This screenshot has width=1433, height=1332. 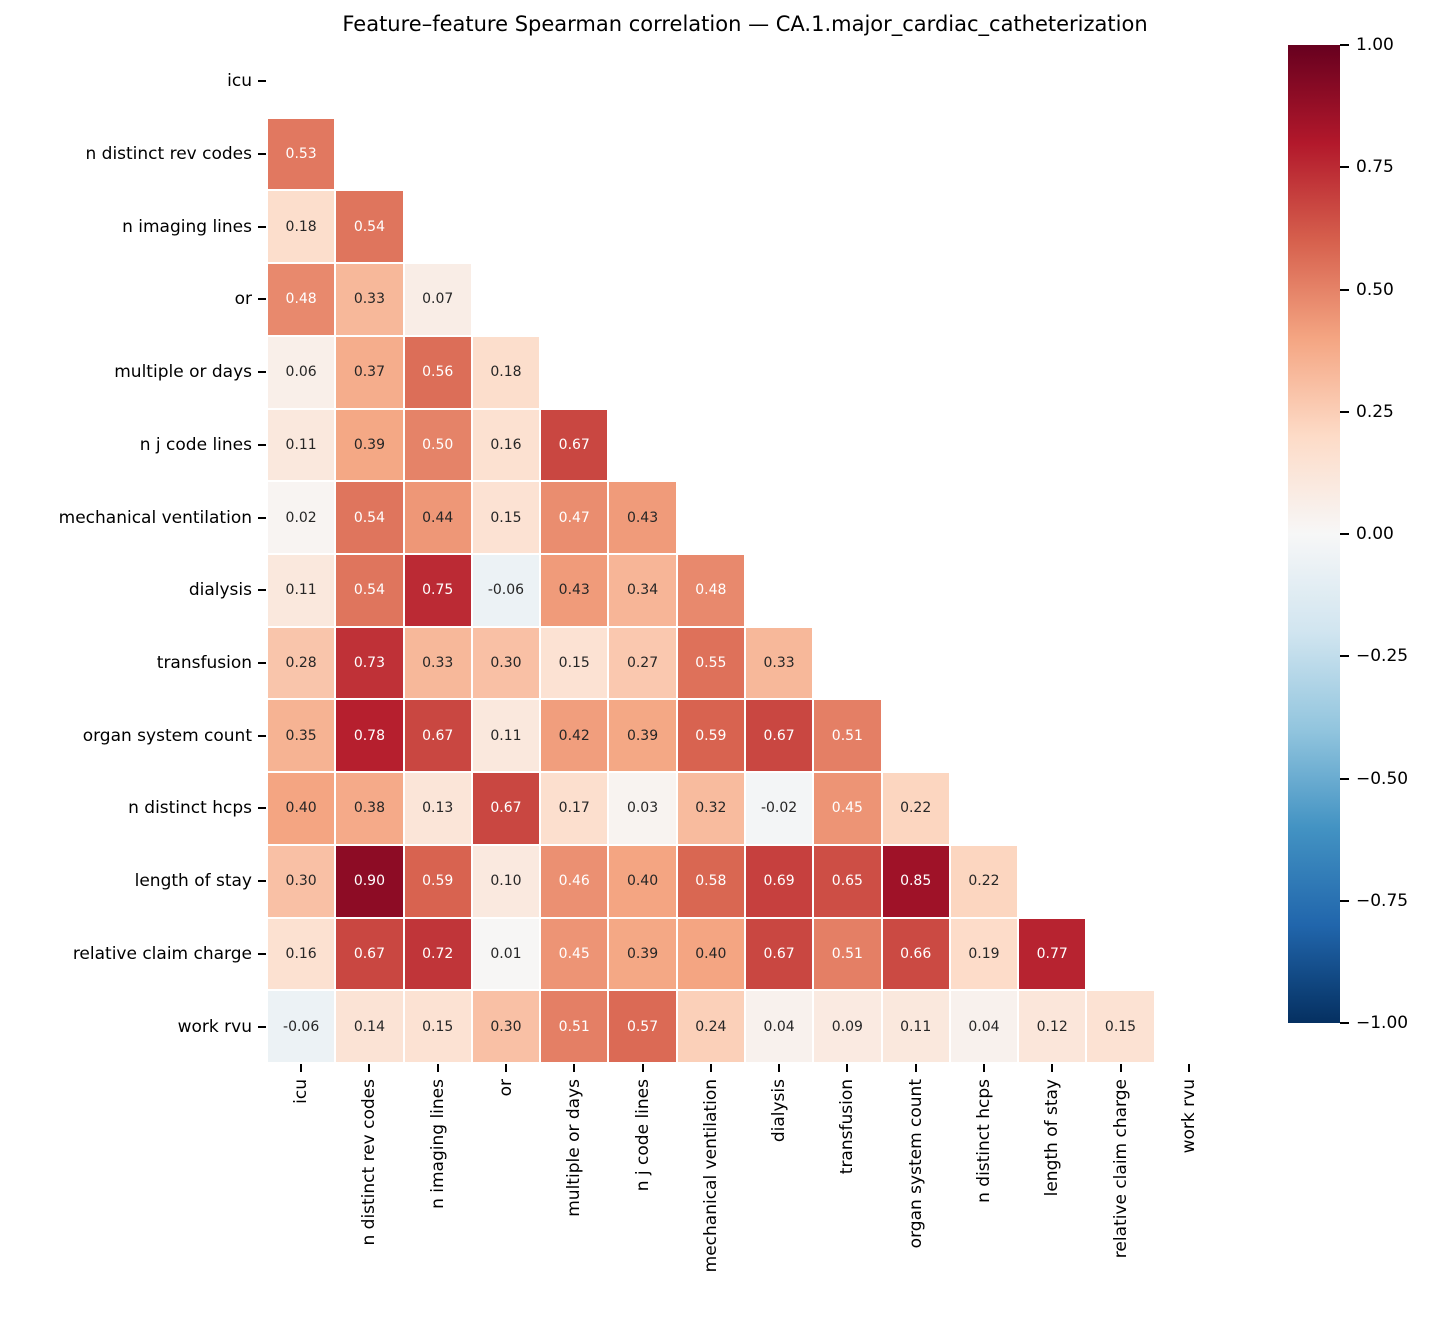 I want to click on heatmap-cell: 0.10, so click(x=506, y=881).